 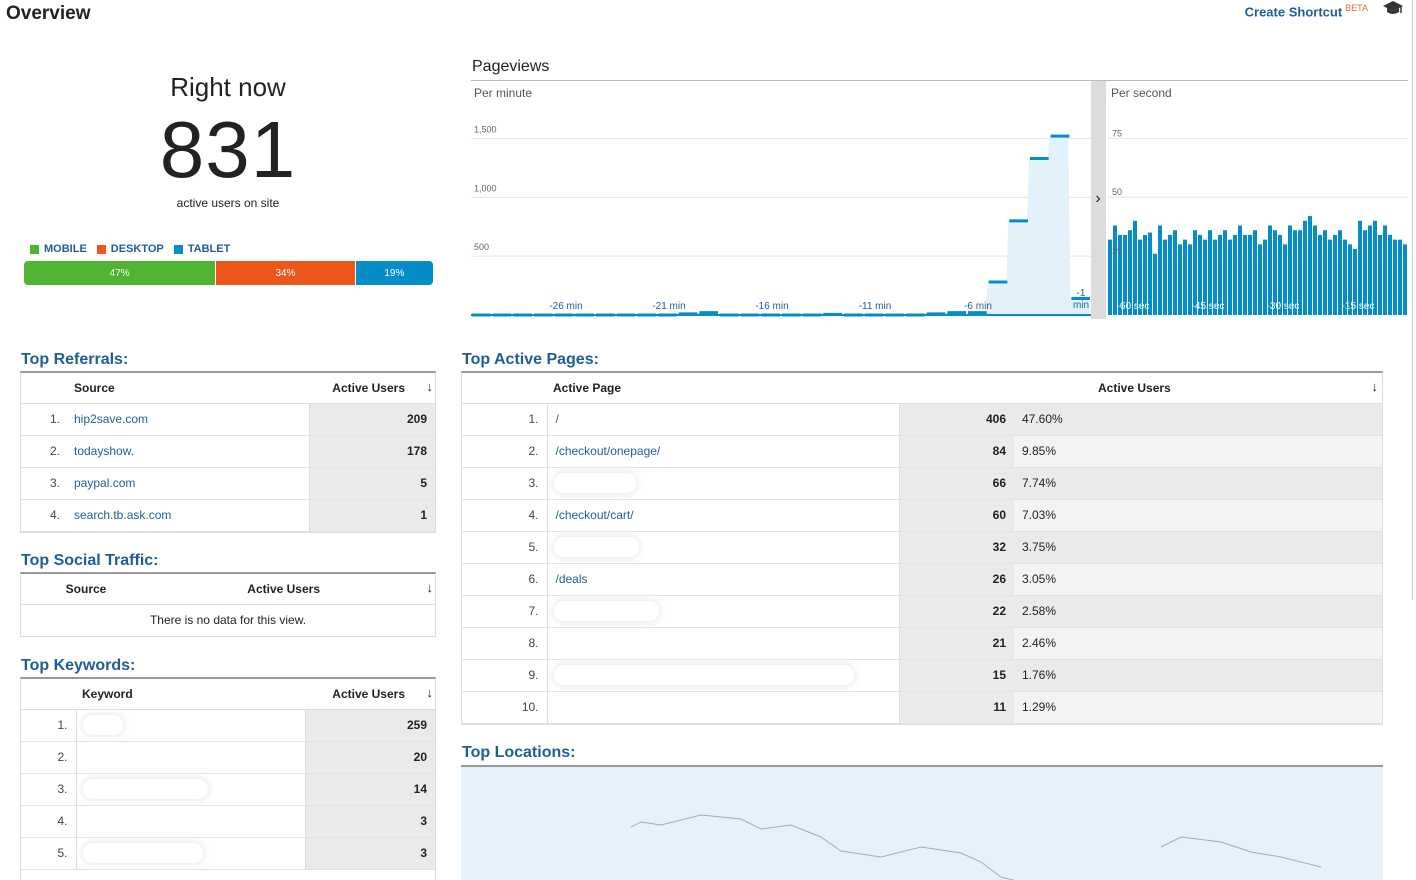 I want to click on per-minute-label: Per minute, so click(x=503, y=93).